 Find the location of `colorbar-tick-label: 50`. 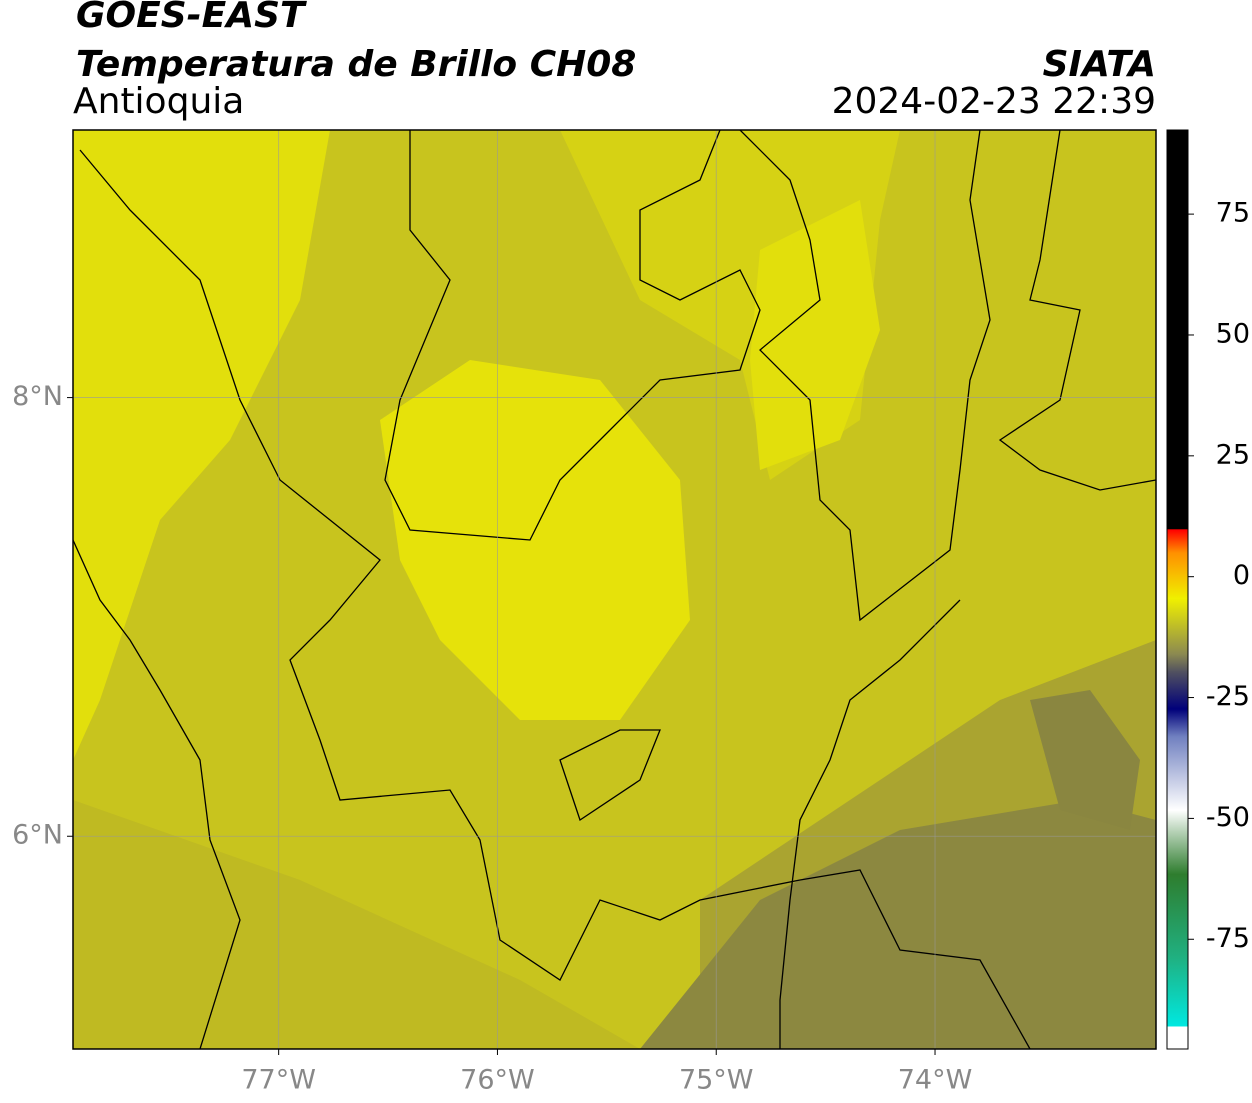

colorbar-tick-label: 50 is located at coordinates (1233, 333).